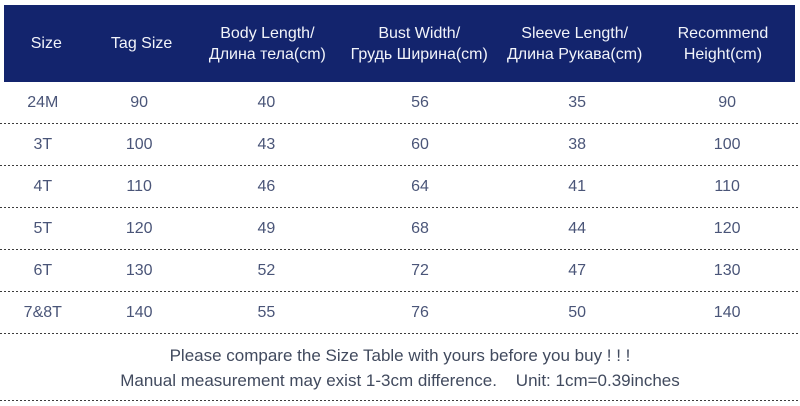 Image resolution: width=800 pixels, height=406 pixels. I want to click on table-cell: 47, so click(577, 270).